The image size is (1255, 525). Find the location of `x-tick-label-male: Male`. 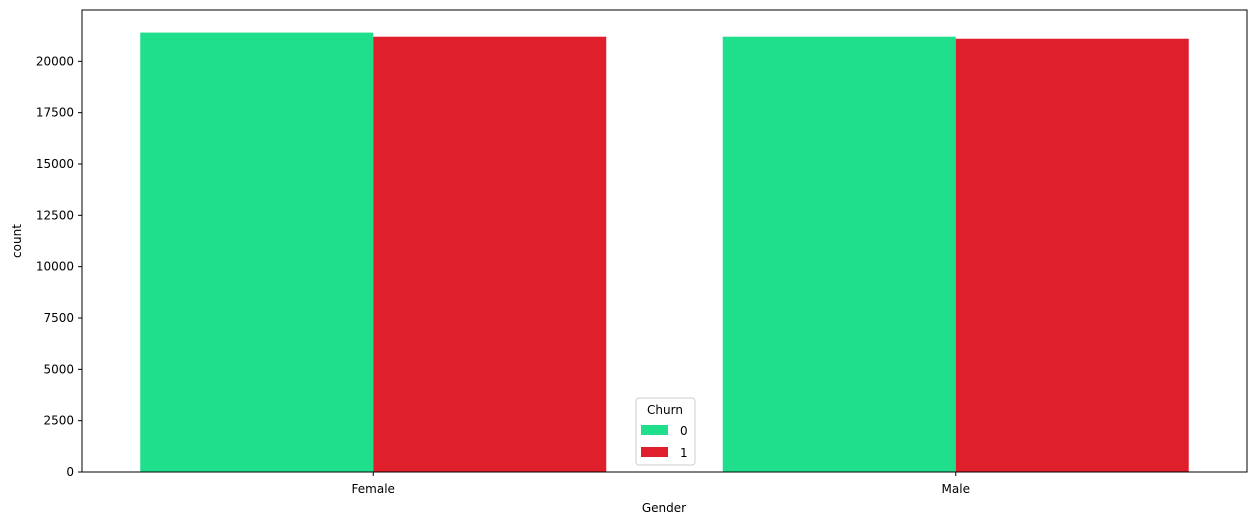

x-tick-label-male: Male is located at coordinates (956, 489).